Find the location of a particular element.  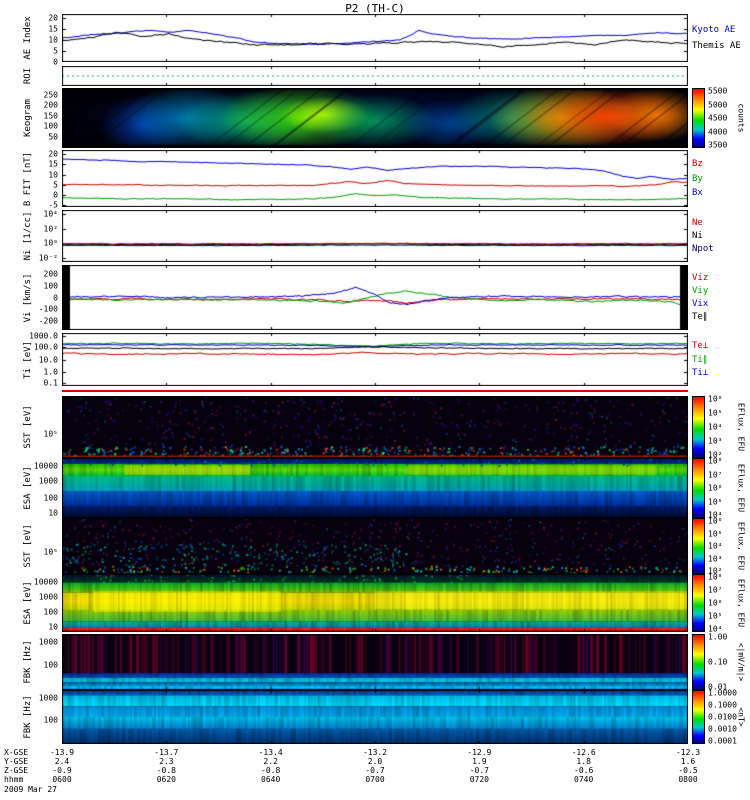

fbk-b-ytick: 100 is located at coordinates (50, 720).